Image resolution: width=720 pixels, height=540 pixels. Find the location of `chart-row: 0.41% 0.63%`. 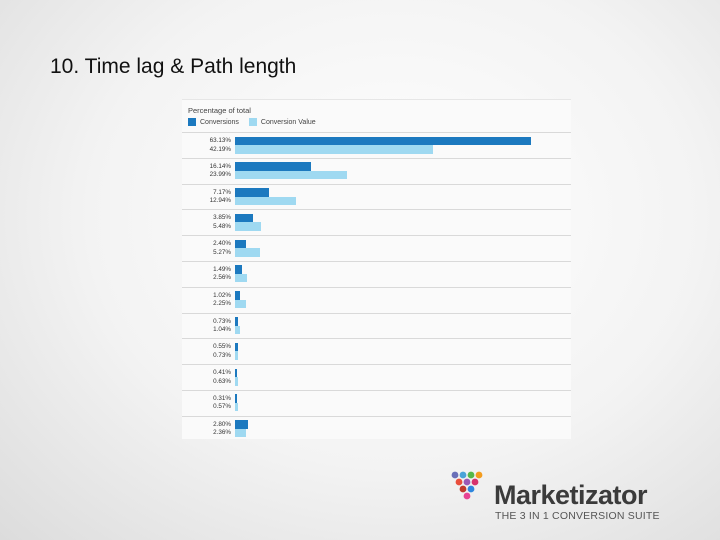

chart-row: 0.41% 0.63% is located at coordinates (376, 377).